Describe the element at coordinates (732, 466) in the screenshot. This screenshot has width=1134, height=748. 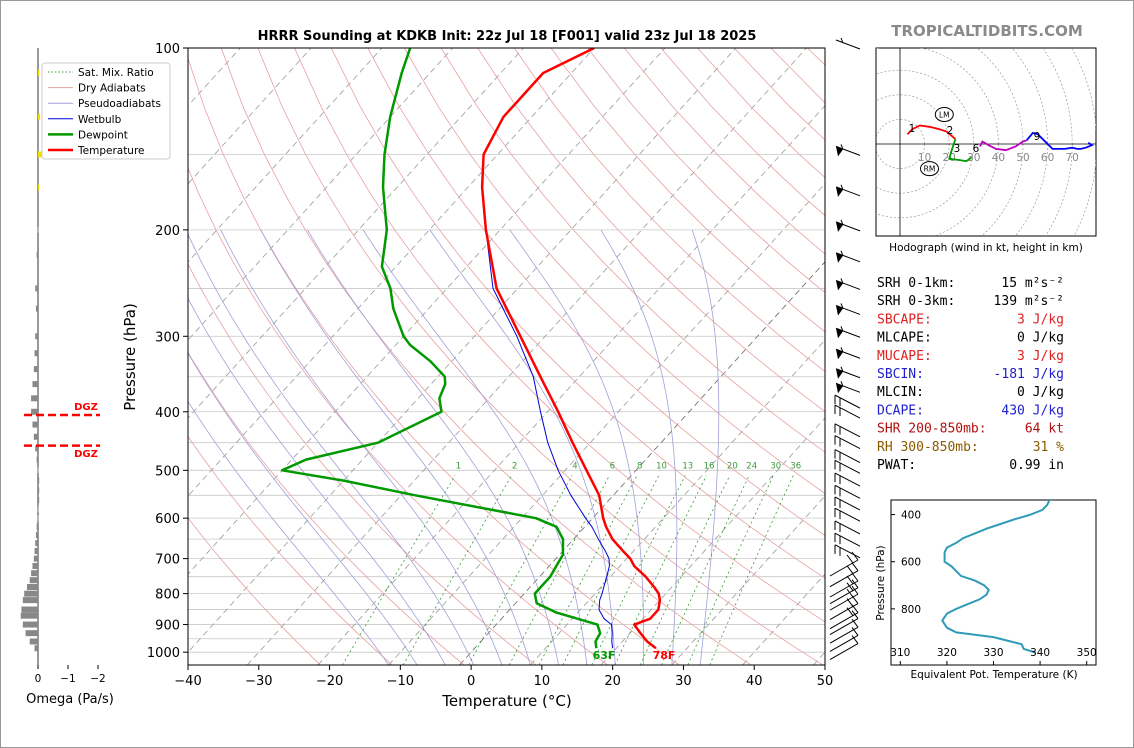
I see `mixing-ratio-label: 20` at that location.